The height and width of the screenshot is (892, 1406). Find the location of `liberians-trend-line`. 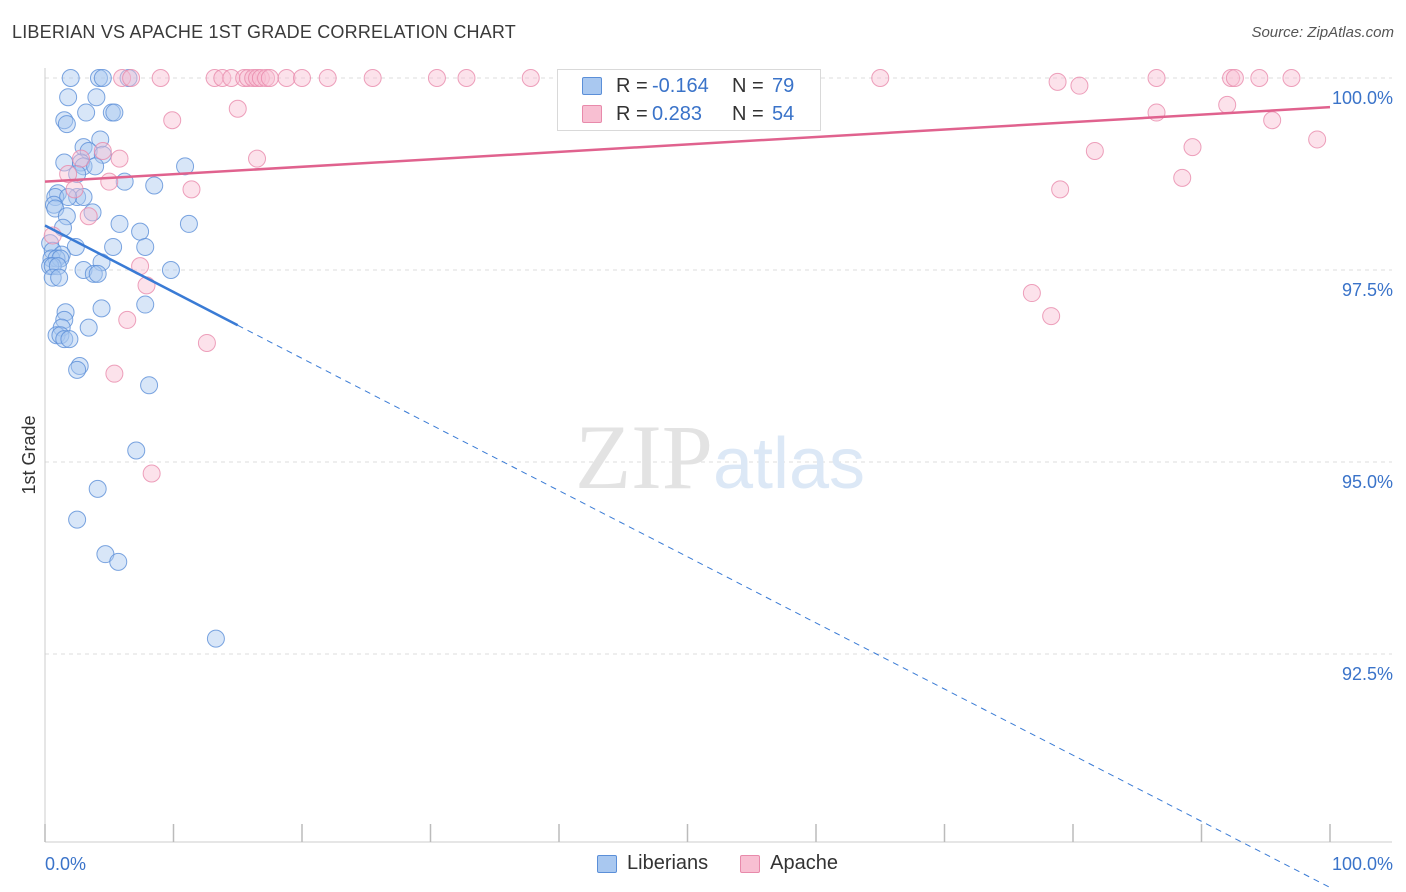

liberians-trend-line is located at coordinates (141, 275).